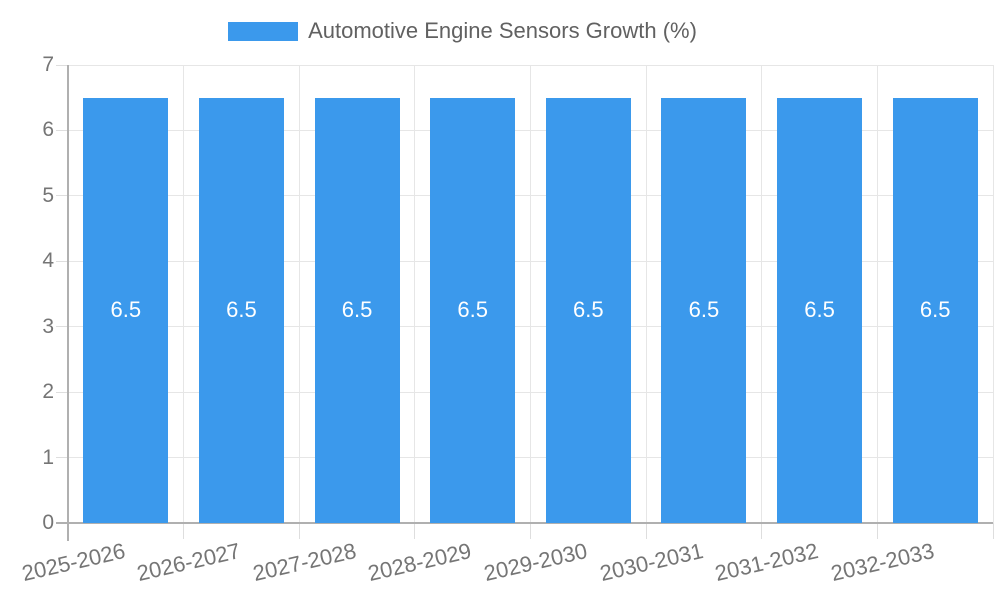 Image resolution: width=1000 pixels, height=600 pixels. Describe the element at coordinates (48, 130) in the screenshot. I see `y-tick-label: 6` at that location.